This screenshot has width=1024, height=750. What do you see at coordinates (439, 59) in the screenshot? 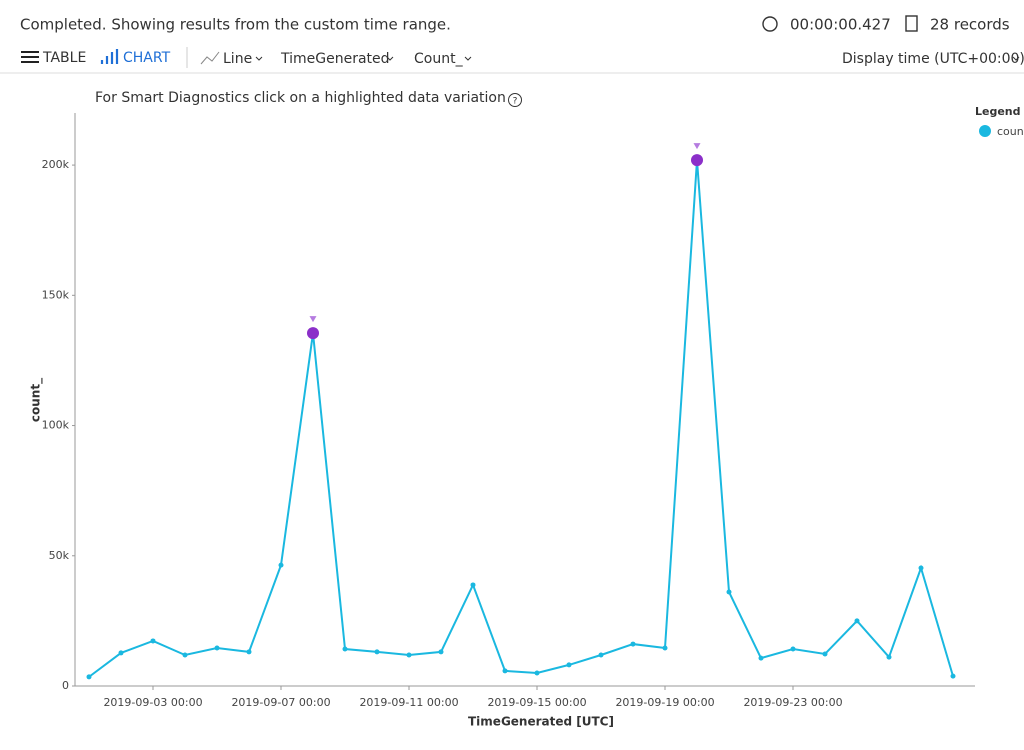
I see `y-column: Count_` at bounding box center [439, 59].